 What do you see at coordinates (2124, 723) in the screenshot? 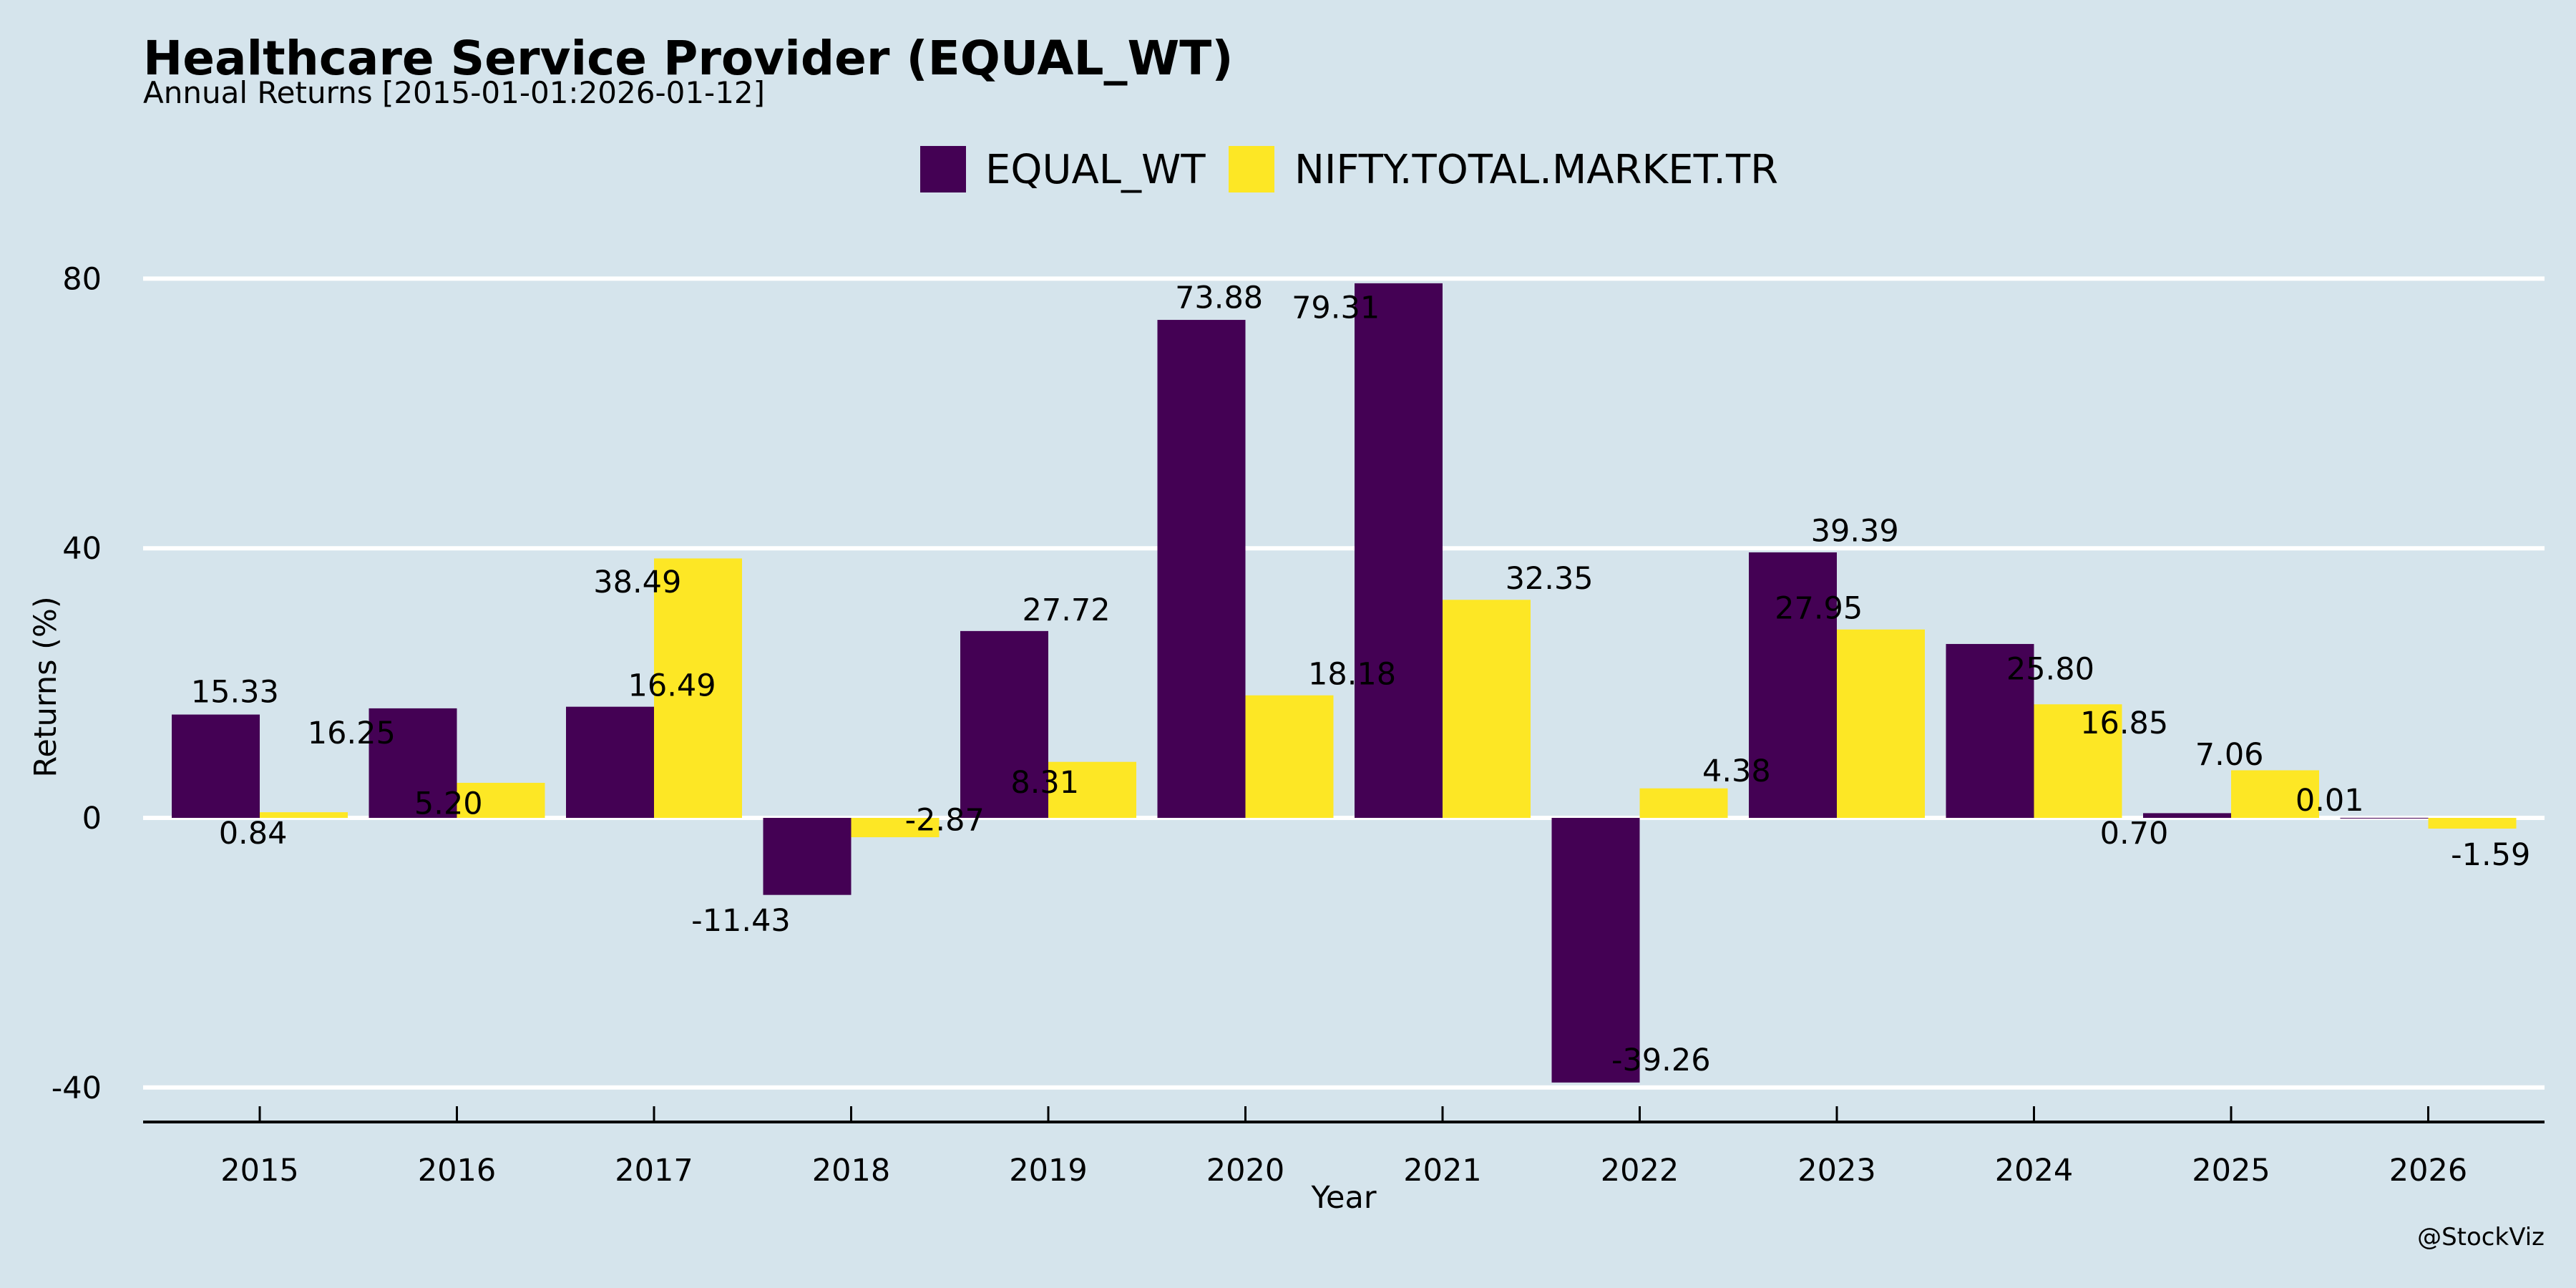
I see `data-label-nifty-2024: 16.85` at bounding box center [2124, 723].